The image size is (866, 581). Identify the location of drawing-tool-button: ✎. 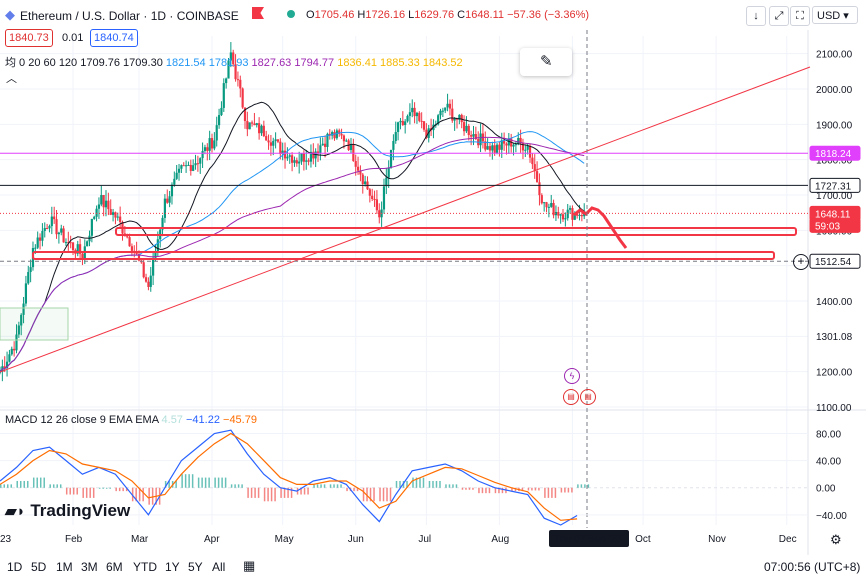
(546, 62).